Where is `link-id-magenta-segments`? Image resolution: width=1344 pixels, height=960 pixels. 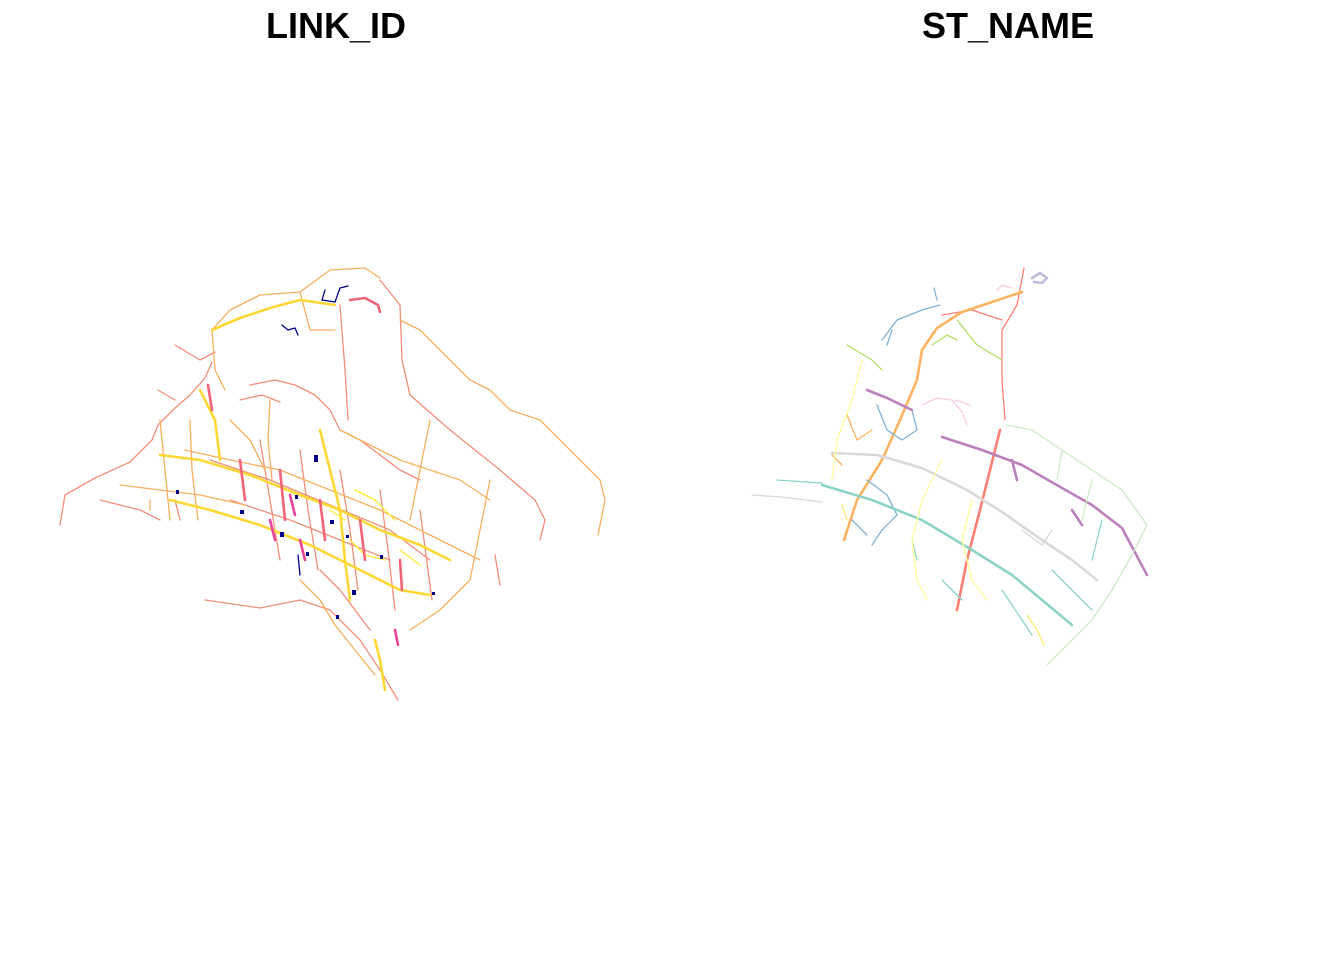 link-id-magenta-segments is located at coordinates (334, 570).